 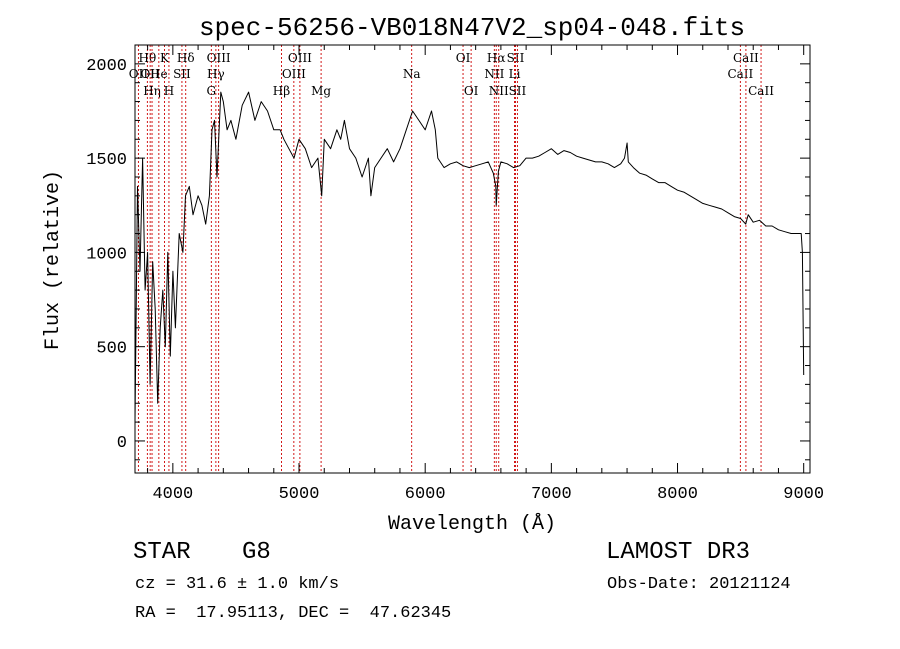 What do you see at coordinates (111, 349) in the screenshot?
I see `y-tick-label: 500` at bounding box center [111, 349].